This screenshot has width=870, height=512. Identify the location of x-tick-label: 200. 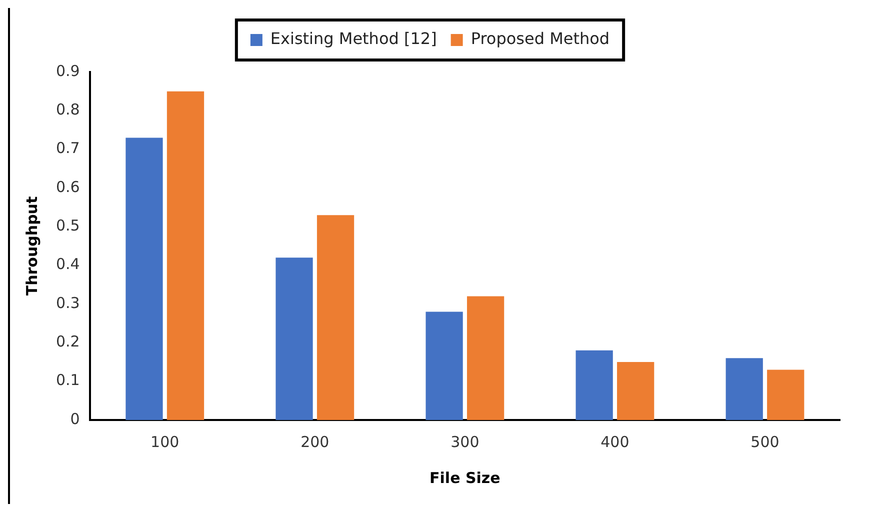
(315, 441).